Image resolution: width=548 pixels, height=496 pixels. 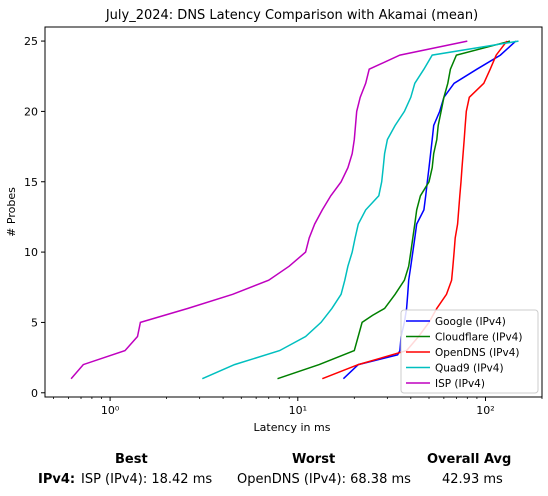 I want to click on summary-row: IPv4:, so click(x=56, y=479).